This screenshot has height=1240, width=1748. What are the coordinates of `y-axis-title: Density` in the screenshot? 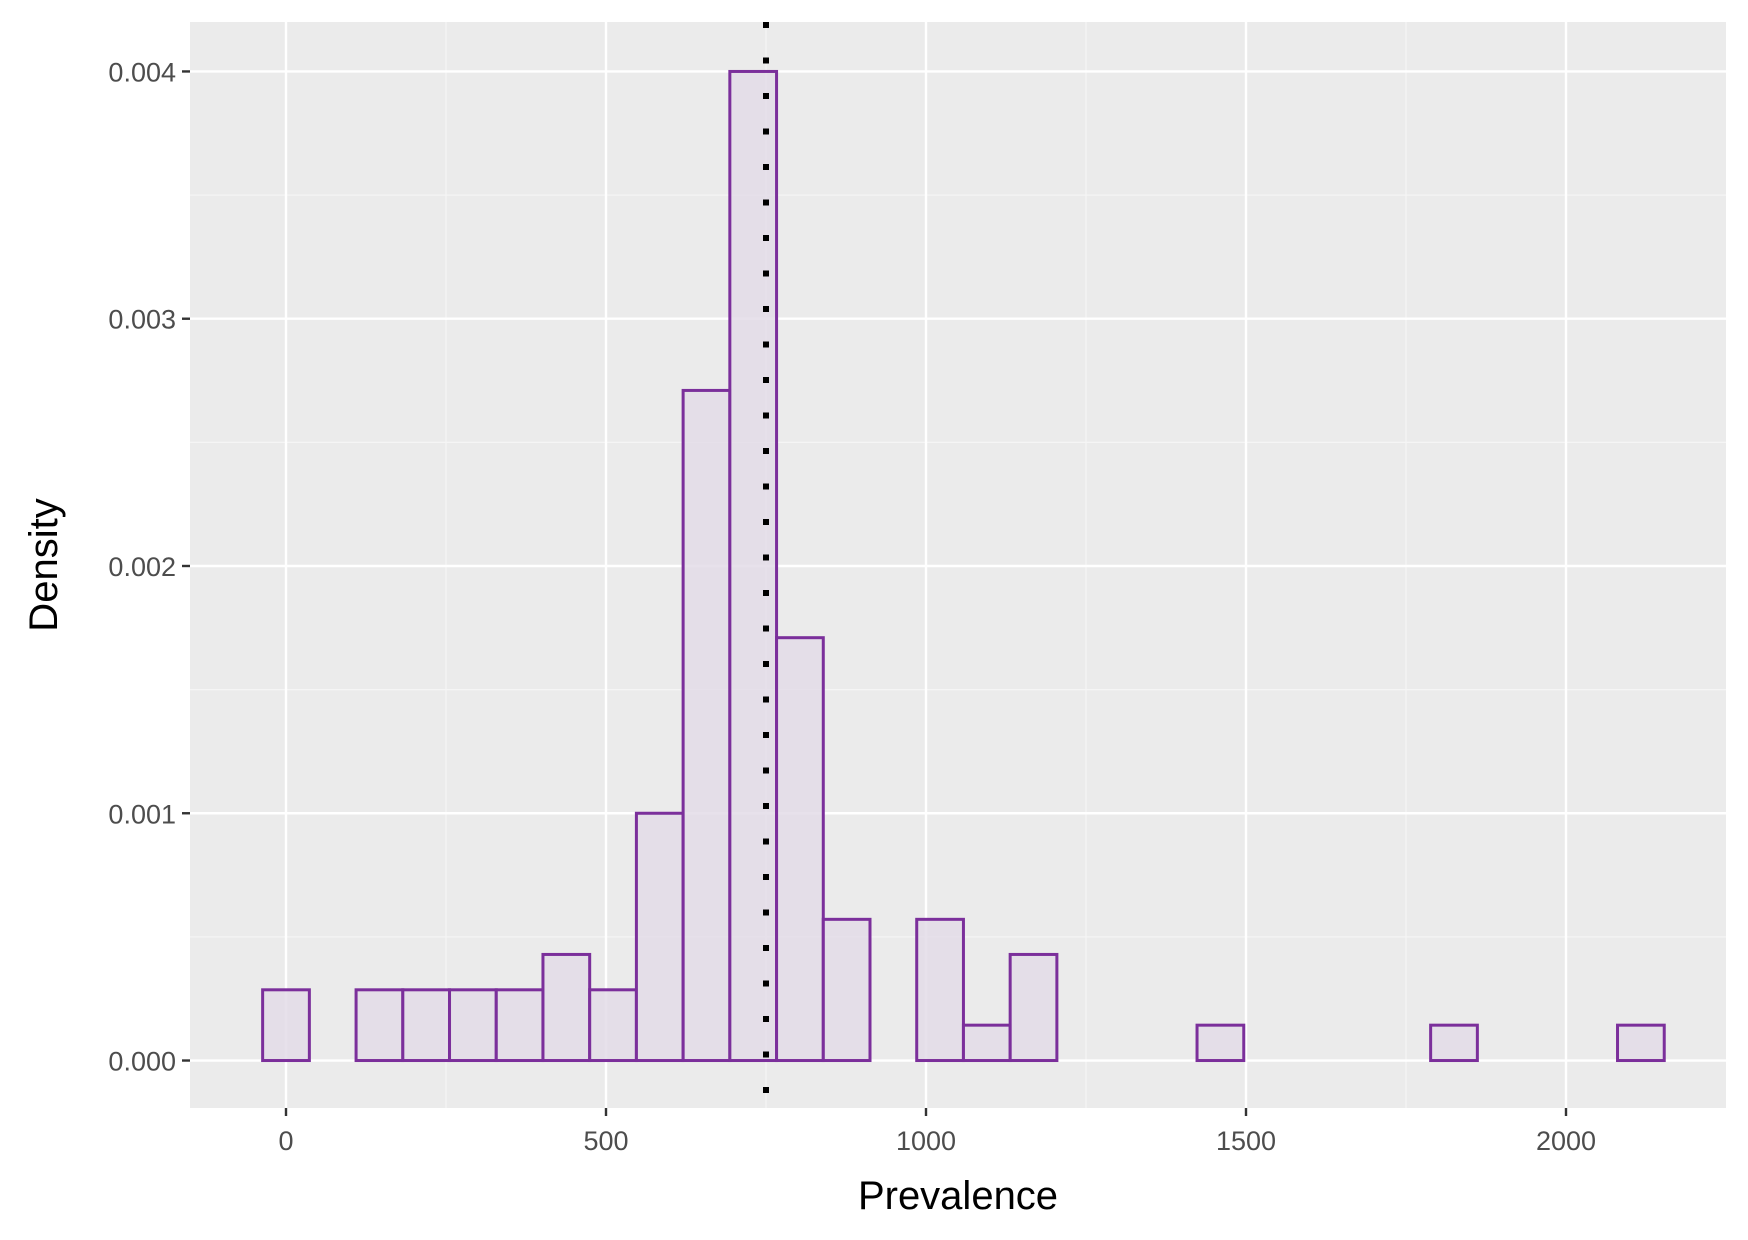 It's located at (44, 564).